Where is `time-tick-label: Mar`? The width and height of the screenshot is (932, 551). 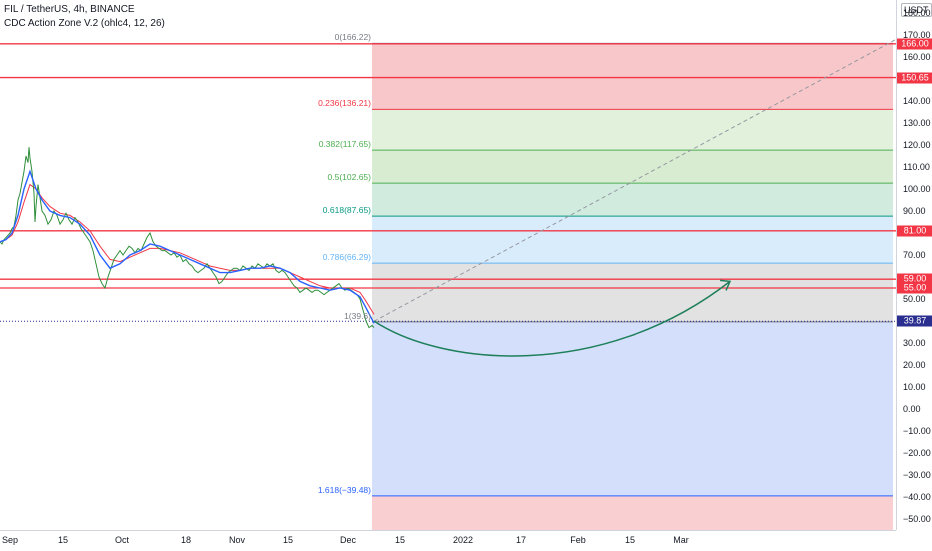
time-tick-label: Mar is located at coordinates (681, 540).